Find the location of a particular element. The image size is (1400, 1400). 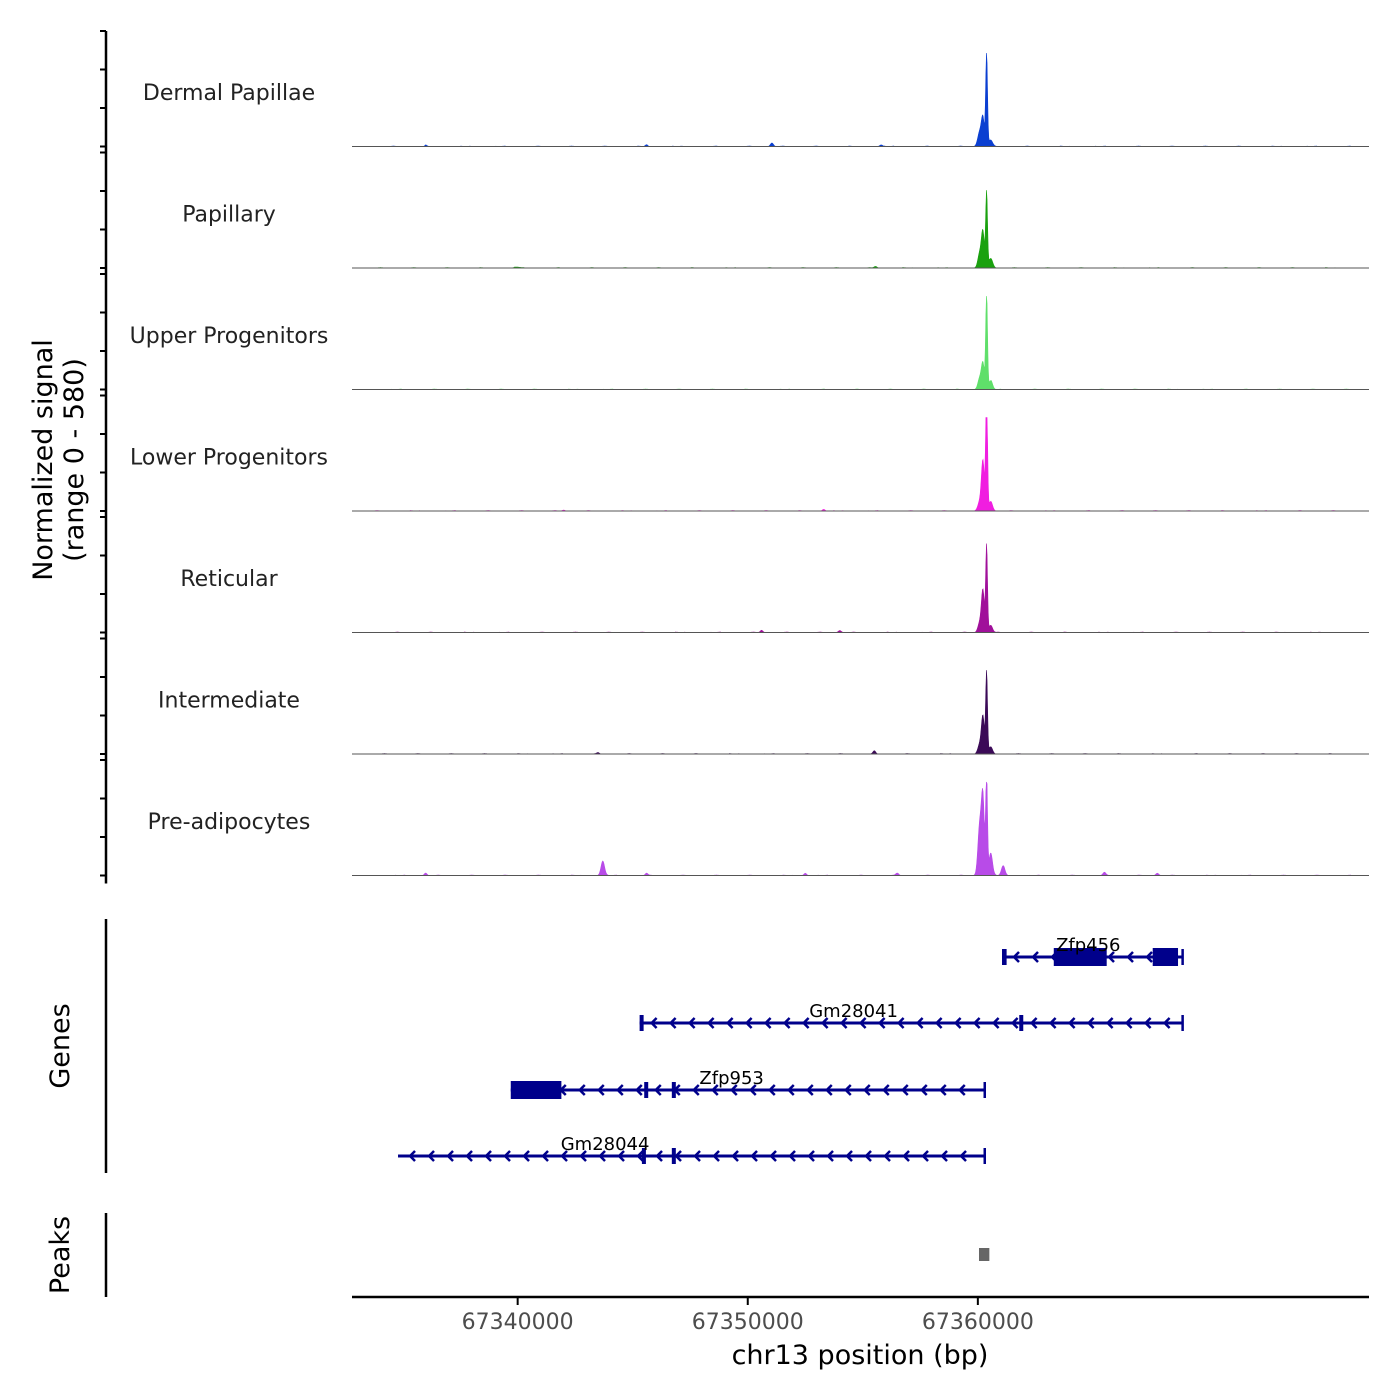

peak-region is located at coordinates (984, 1254).